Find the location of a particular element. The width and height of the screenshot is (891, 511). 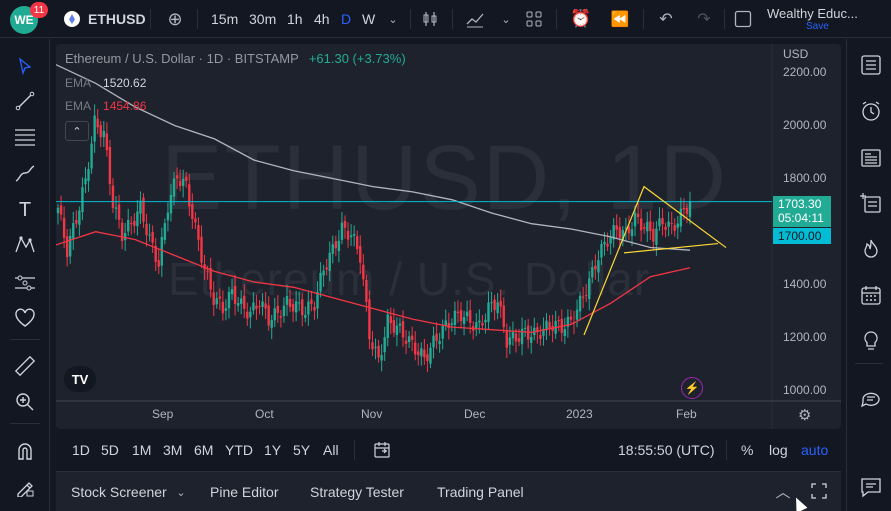

chevron-up-icon: ︿ is located at coordinates (783, 492).